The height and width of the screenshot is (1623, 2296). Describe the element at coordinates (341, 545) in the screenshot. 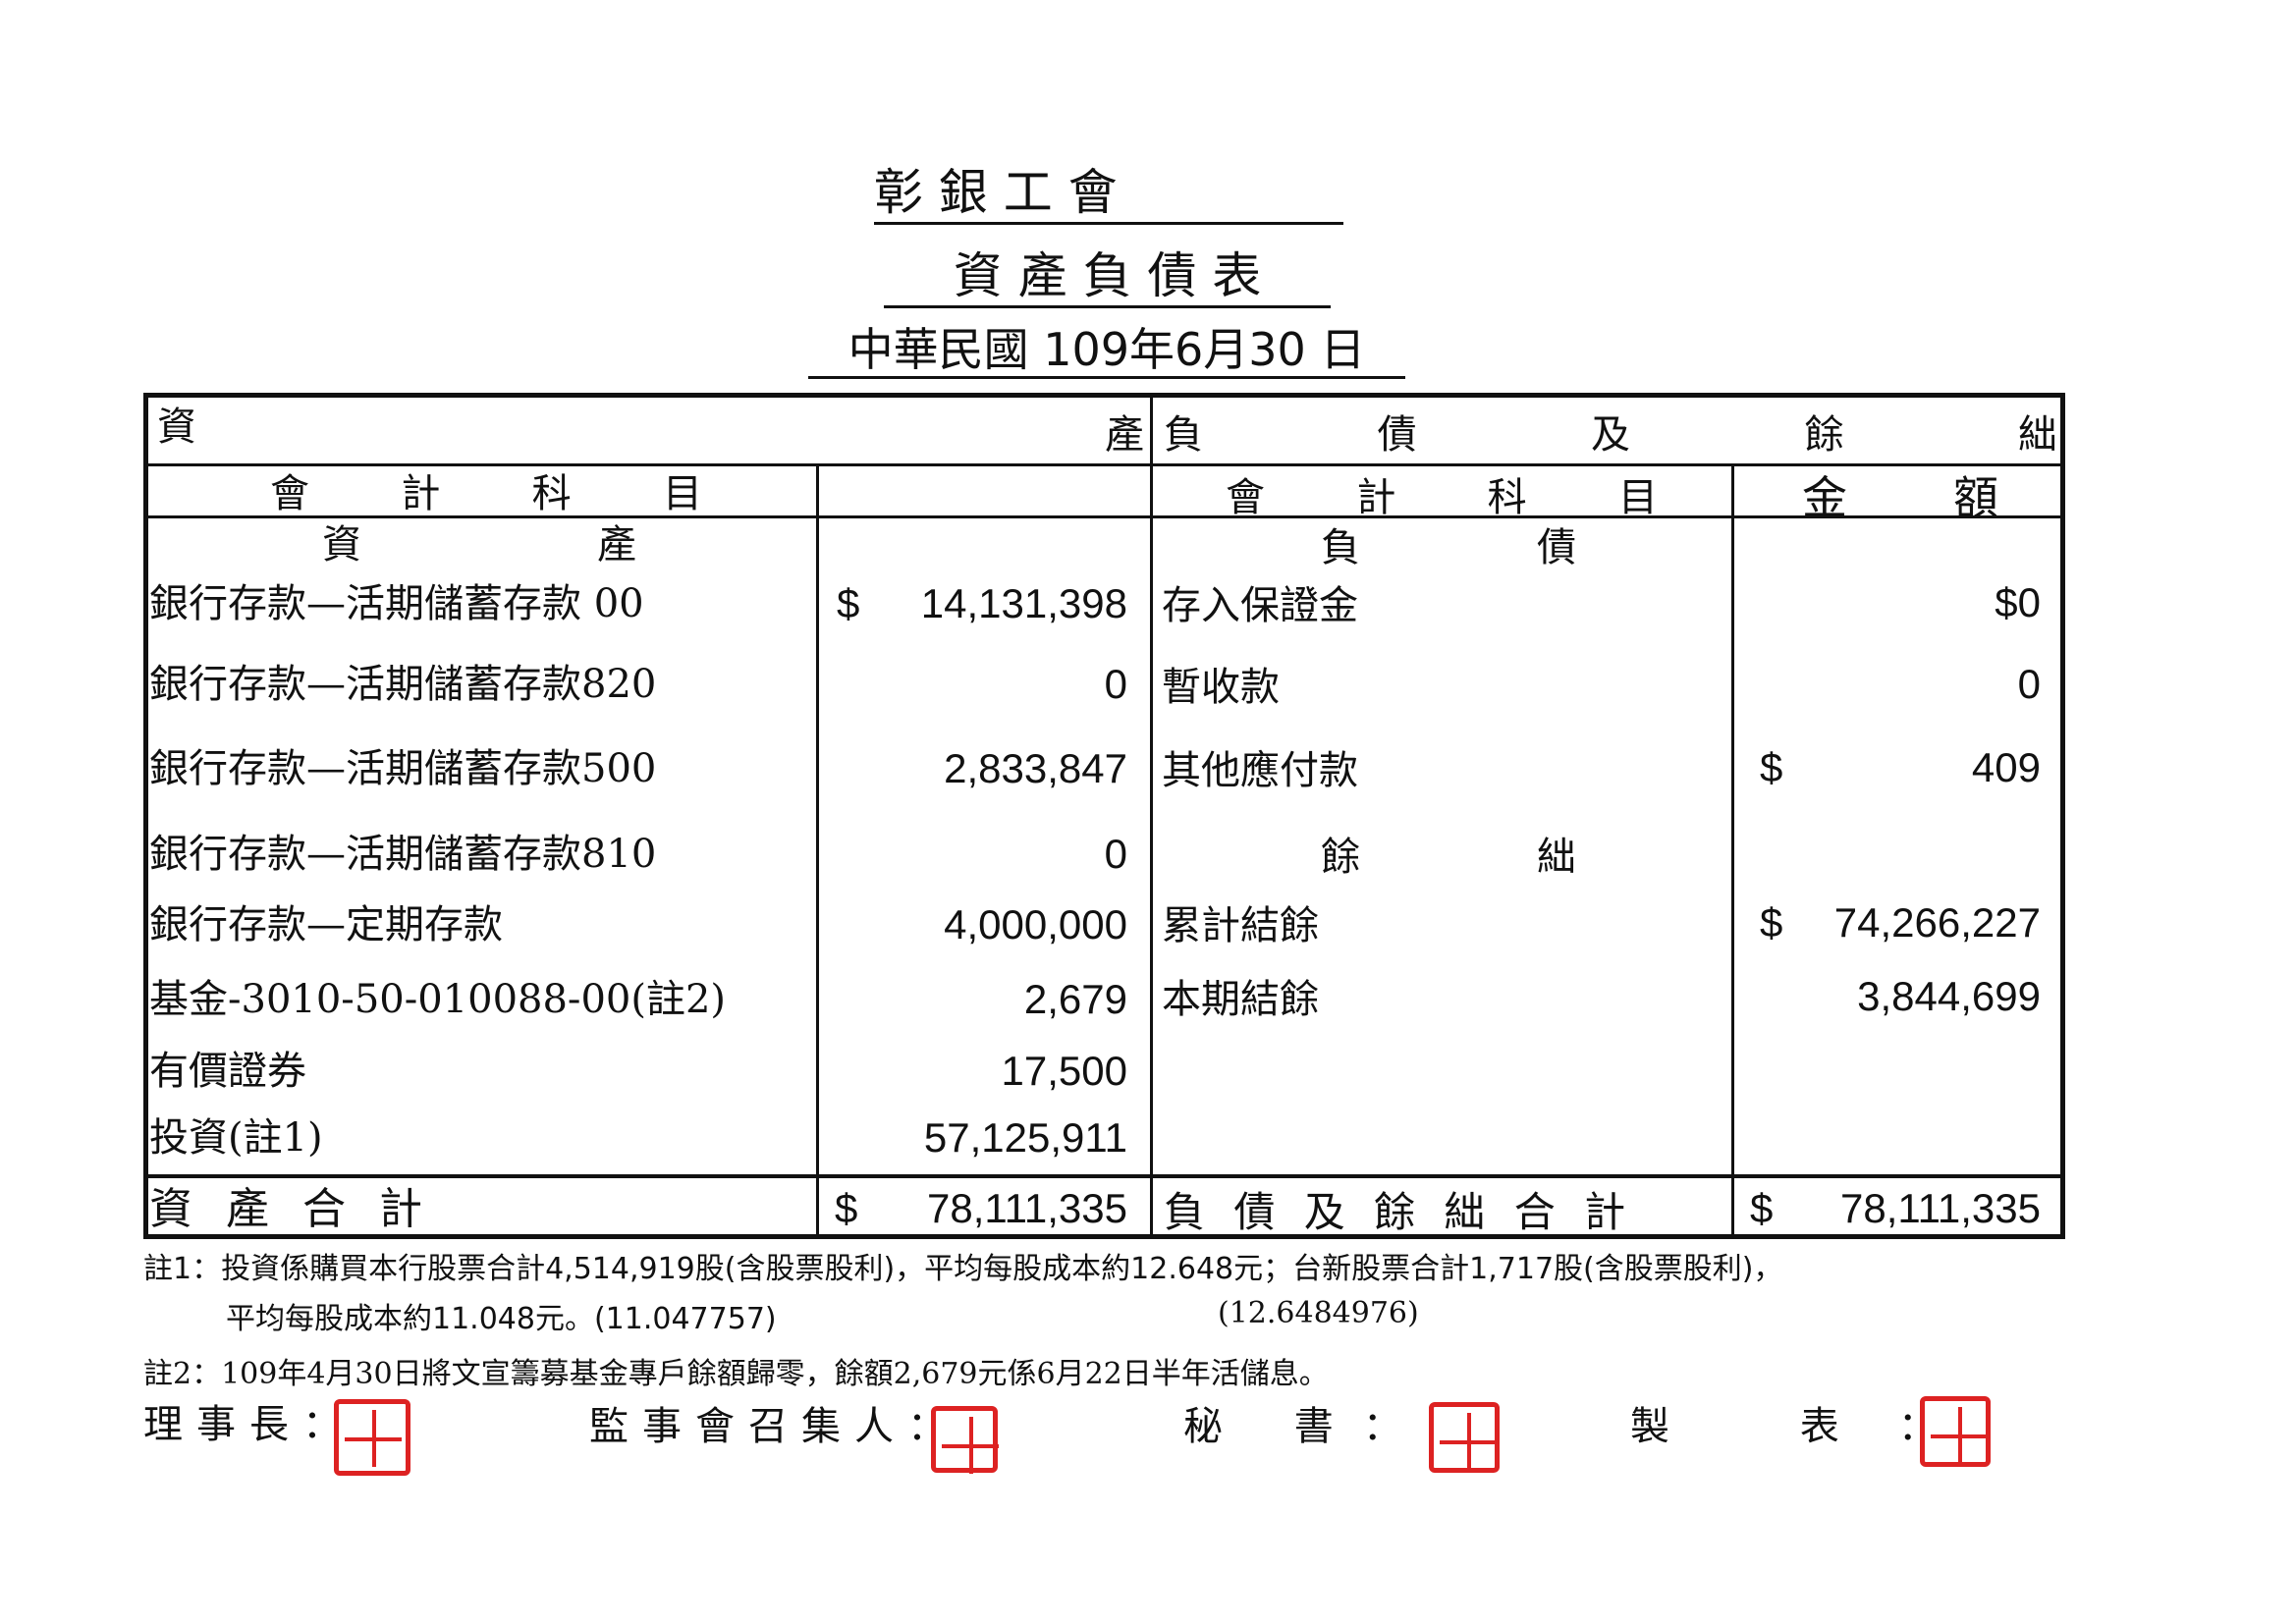

I see `section-char: 資` at that location.